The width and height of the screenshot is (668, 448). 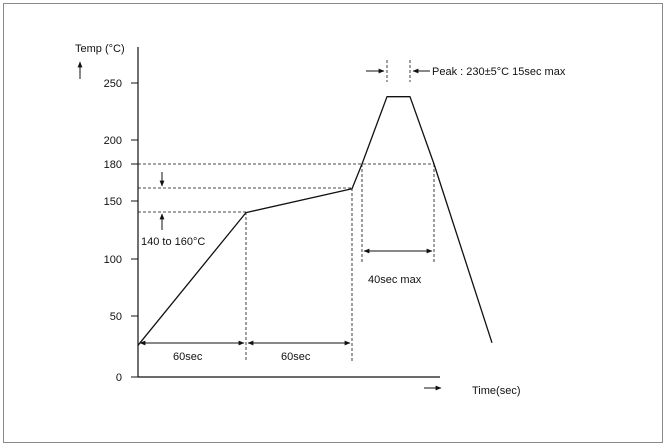 What do you see at coordinates (113, 165) in the screenshot?
I see `y-tick-label: 180` at bounding box center [113, 165].